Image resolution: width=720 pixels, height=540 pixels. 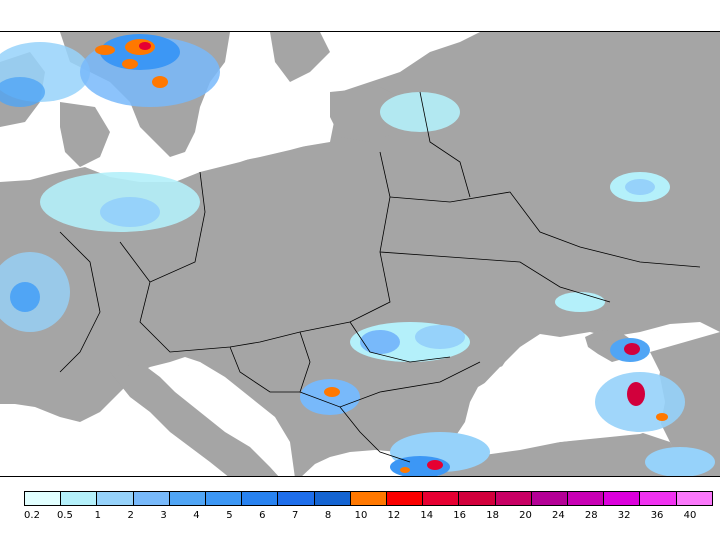 I want to click on legend-tick-label: 32, so click(x=624, y=515).